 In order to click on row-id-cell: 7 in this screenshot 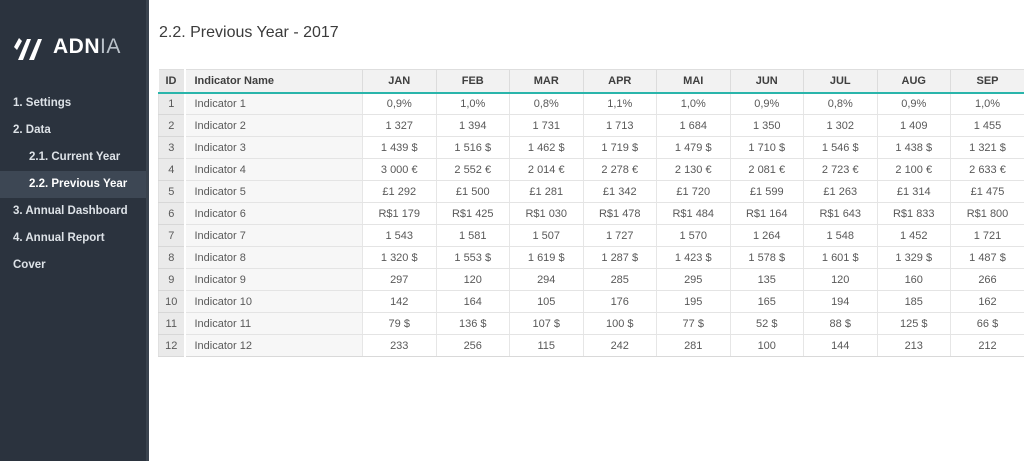, I will do `click(172, 235)`.